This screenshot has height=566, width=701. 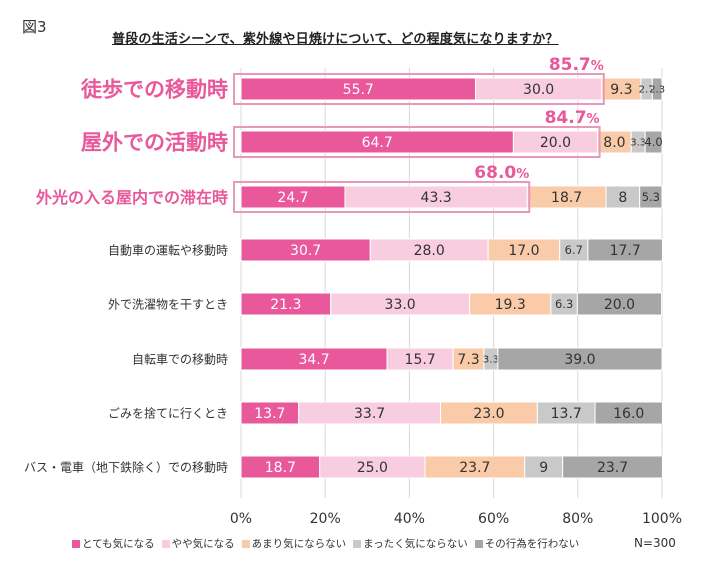 I want to click on data-label: 34.7, so click(x=313, y=360).